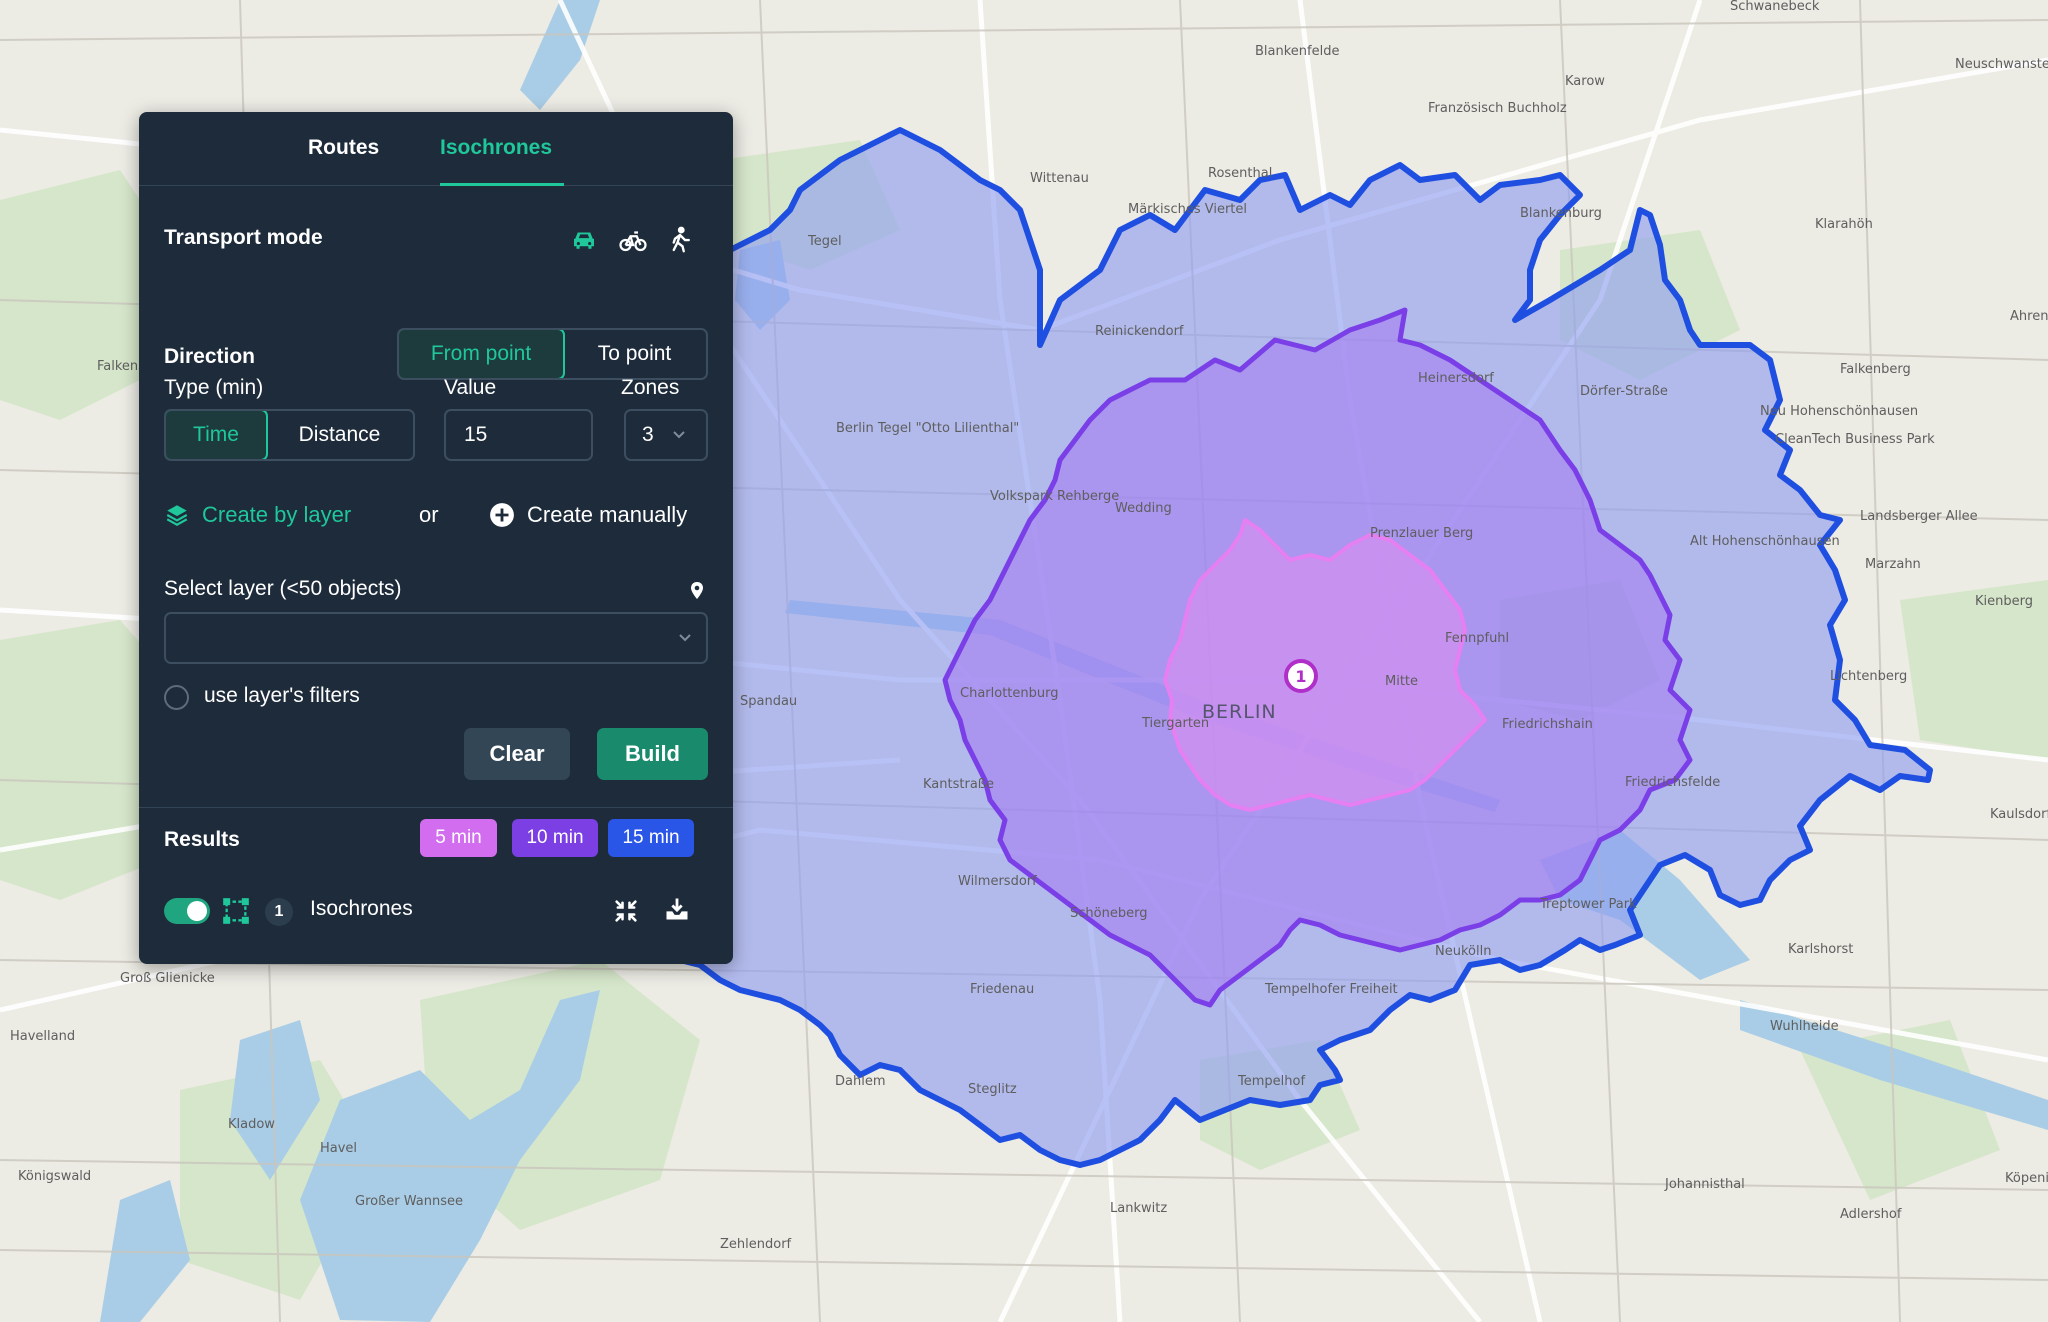 The image size is (2048, 1322). What do you see at coordinates (458, 838) in the screenshot?
I see `badge-5min: 5 min` at bounding box center [458, 838].